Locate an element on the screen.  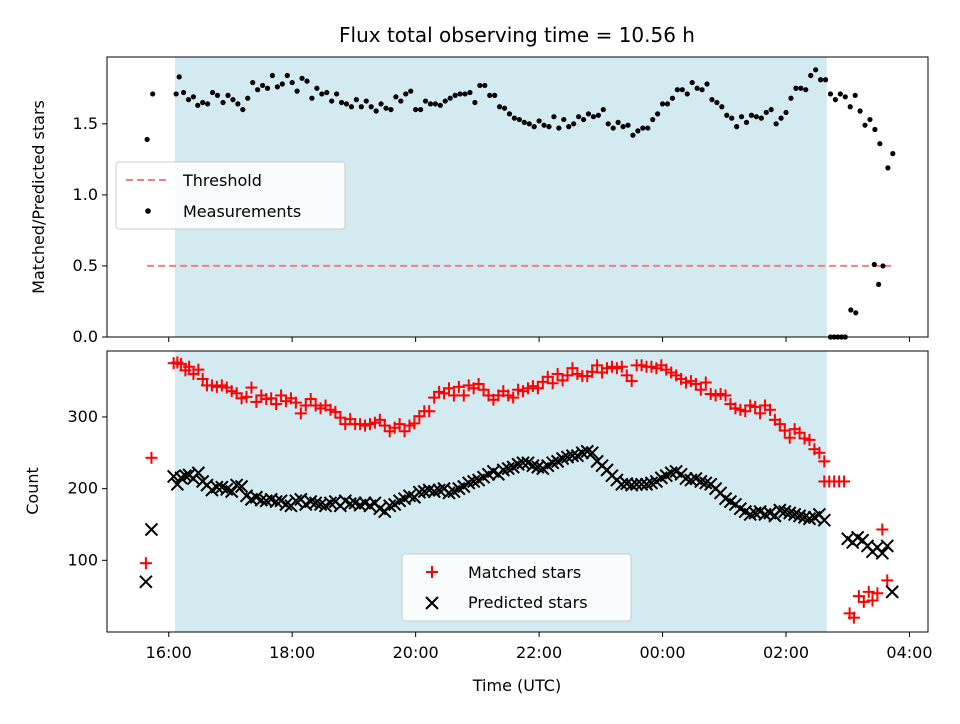
count-ytick-label: 300 is located at coordinates (82, 416).